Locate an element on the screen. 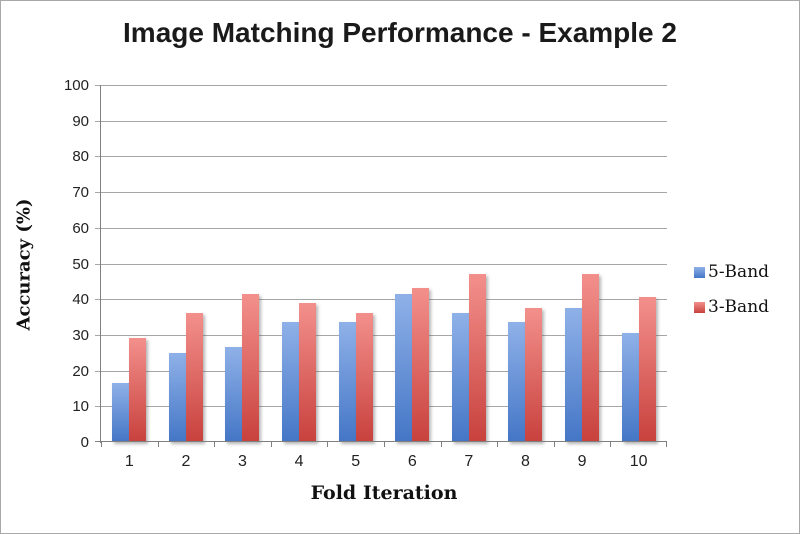 The image size is (800, 534). x-tick-label-4: 4 is located at coordinates (299, 461).